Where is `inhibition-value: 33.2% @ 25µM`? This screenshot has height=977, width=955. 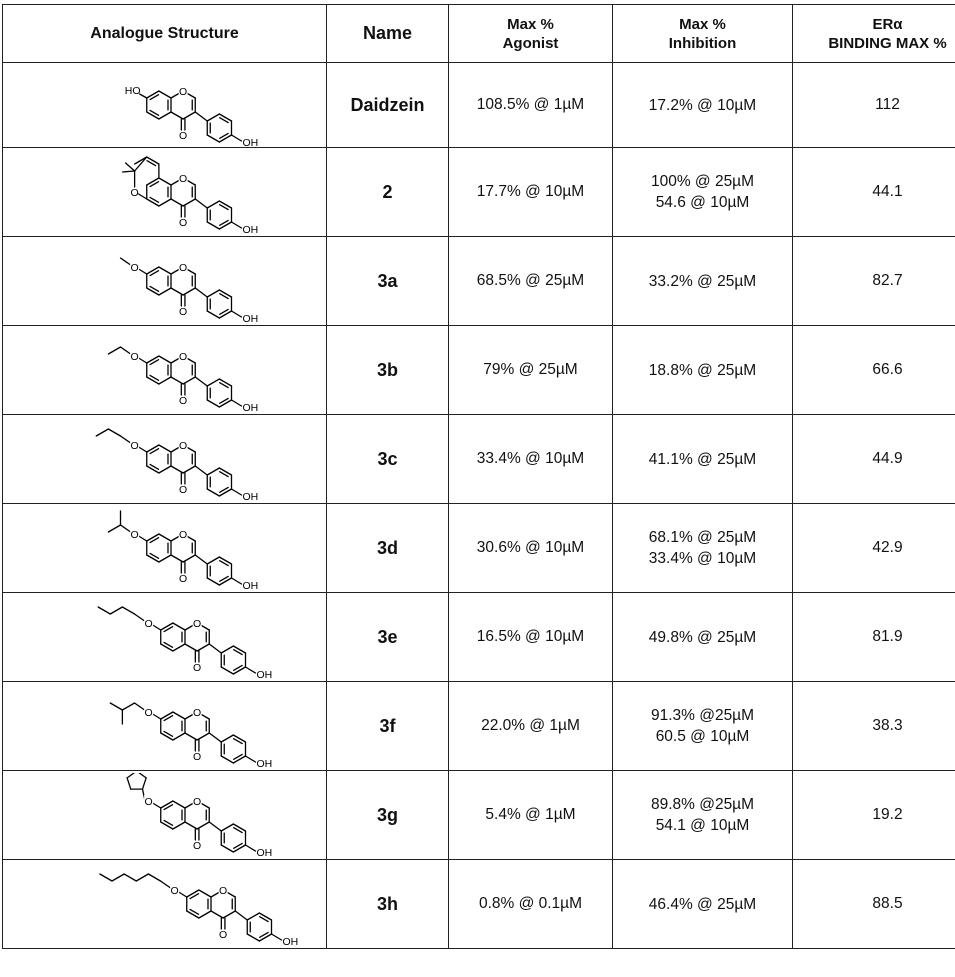
inhibition-value: 33.2% @ 25µM is located at coordinates (702, 281).